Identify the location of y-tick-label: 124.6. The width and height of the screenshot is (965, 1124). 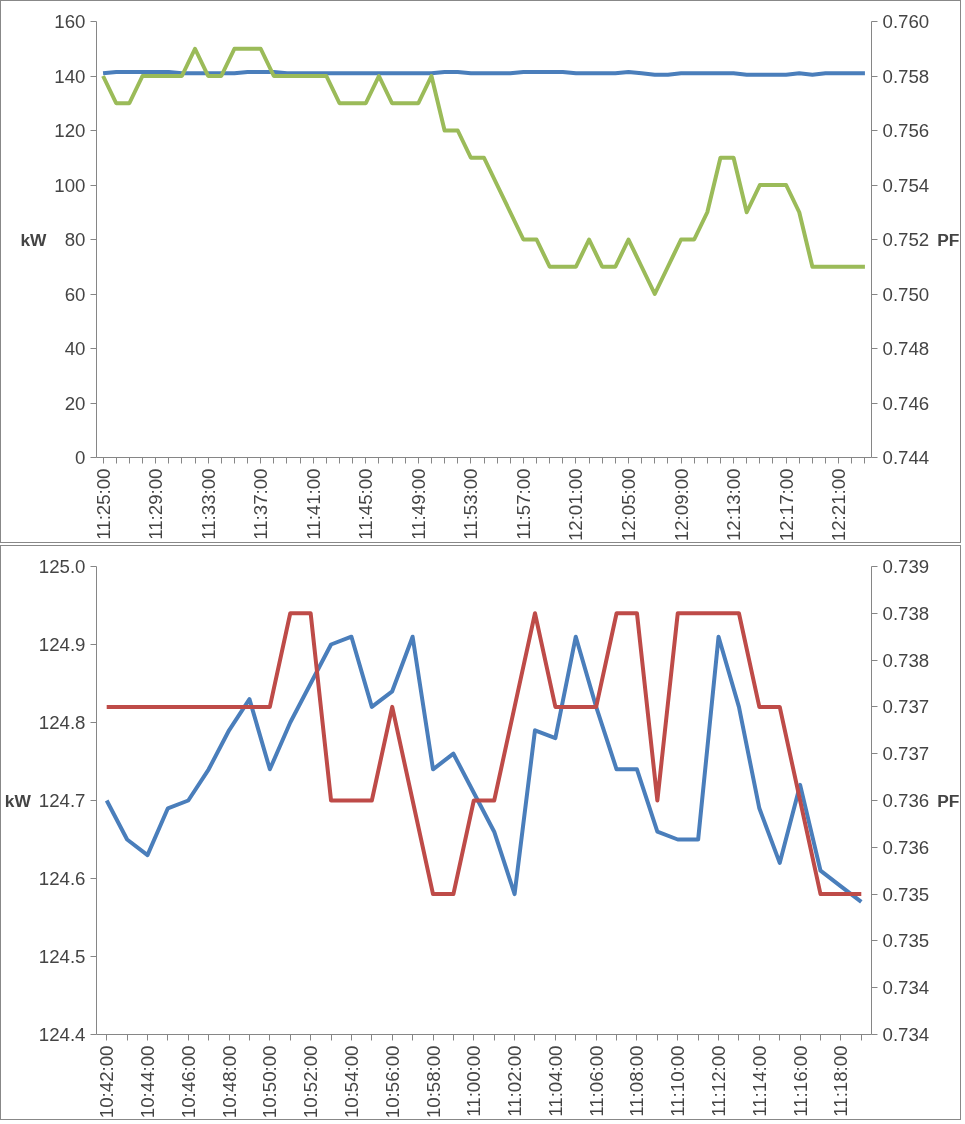
(62, 878).